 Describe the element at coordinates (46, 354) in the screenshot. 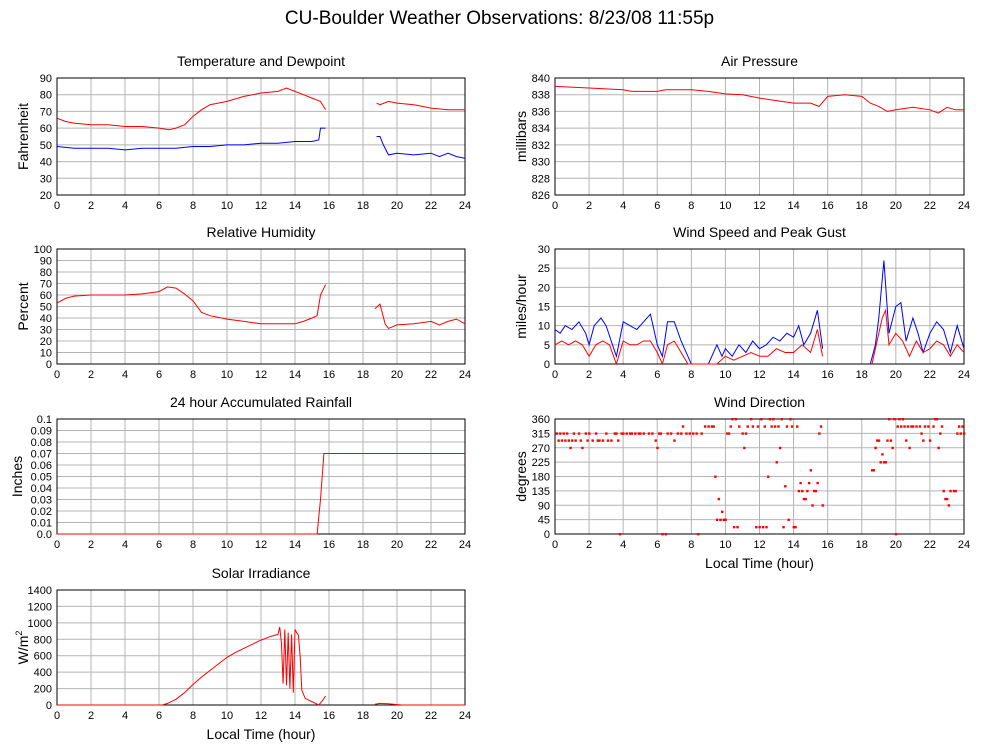

I see `y-tick-label: 10` at that location.